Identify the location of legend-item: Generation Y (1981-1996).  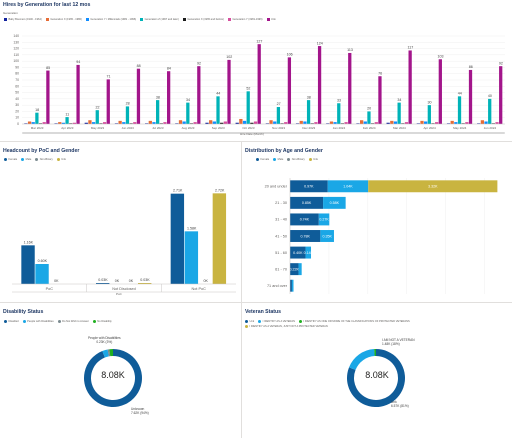
(245, 19).